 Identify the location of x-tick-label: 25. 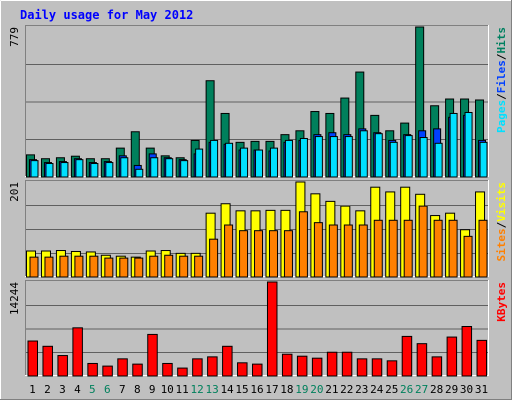
(391, 389).